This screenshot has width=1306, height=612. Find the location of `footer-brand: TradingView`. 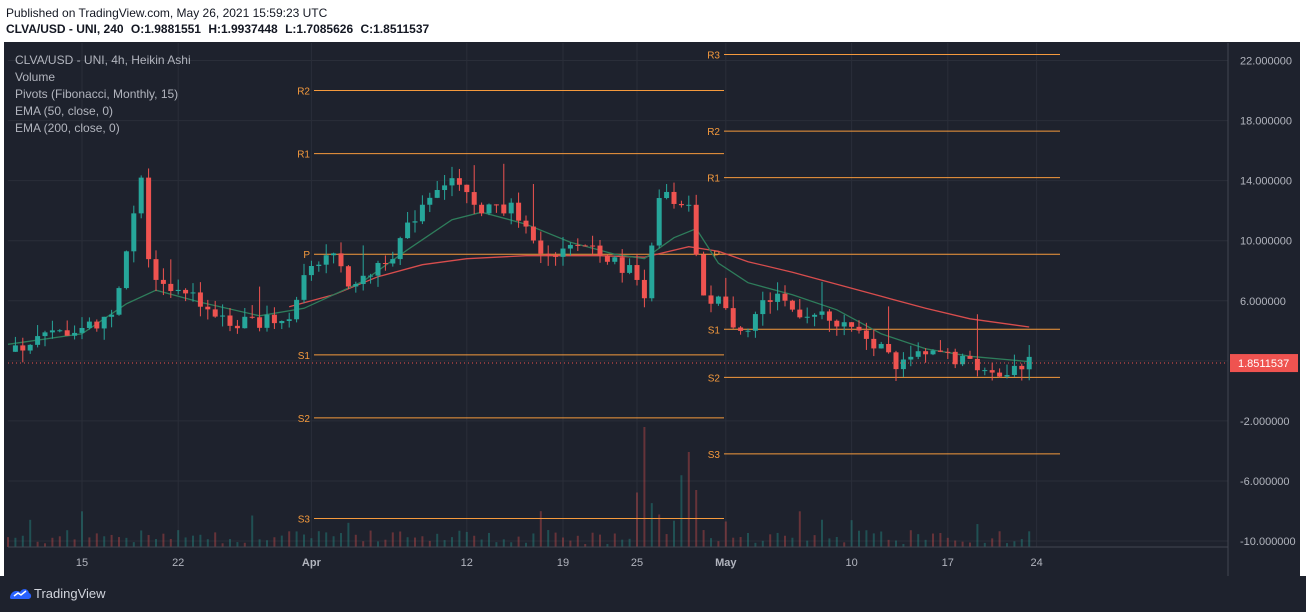

footer-brand: TradingView is located at coordinates (70, 593).